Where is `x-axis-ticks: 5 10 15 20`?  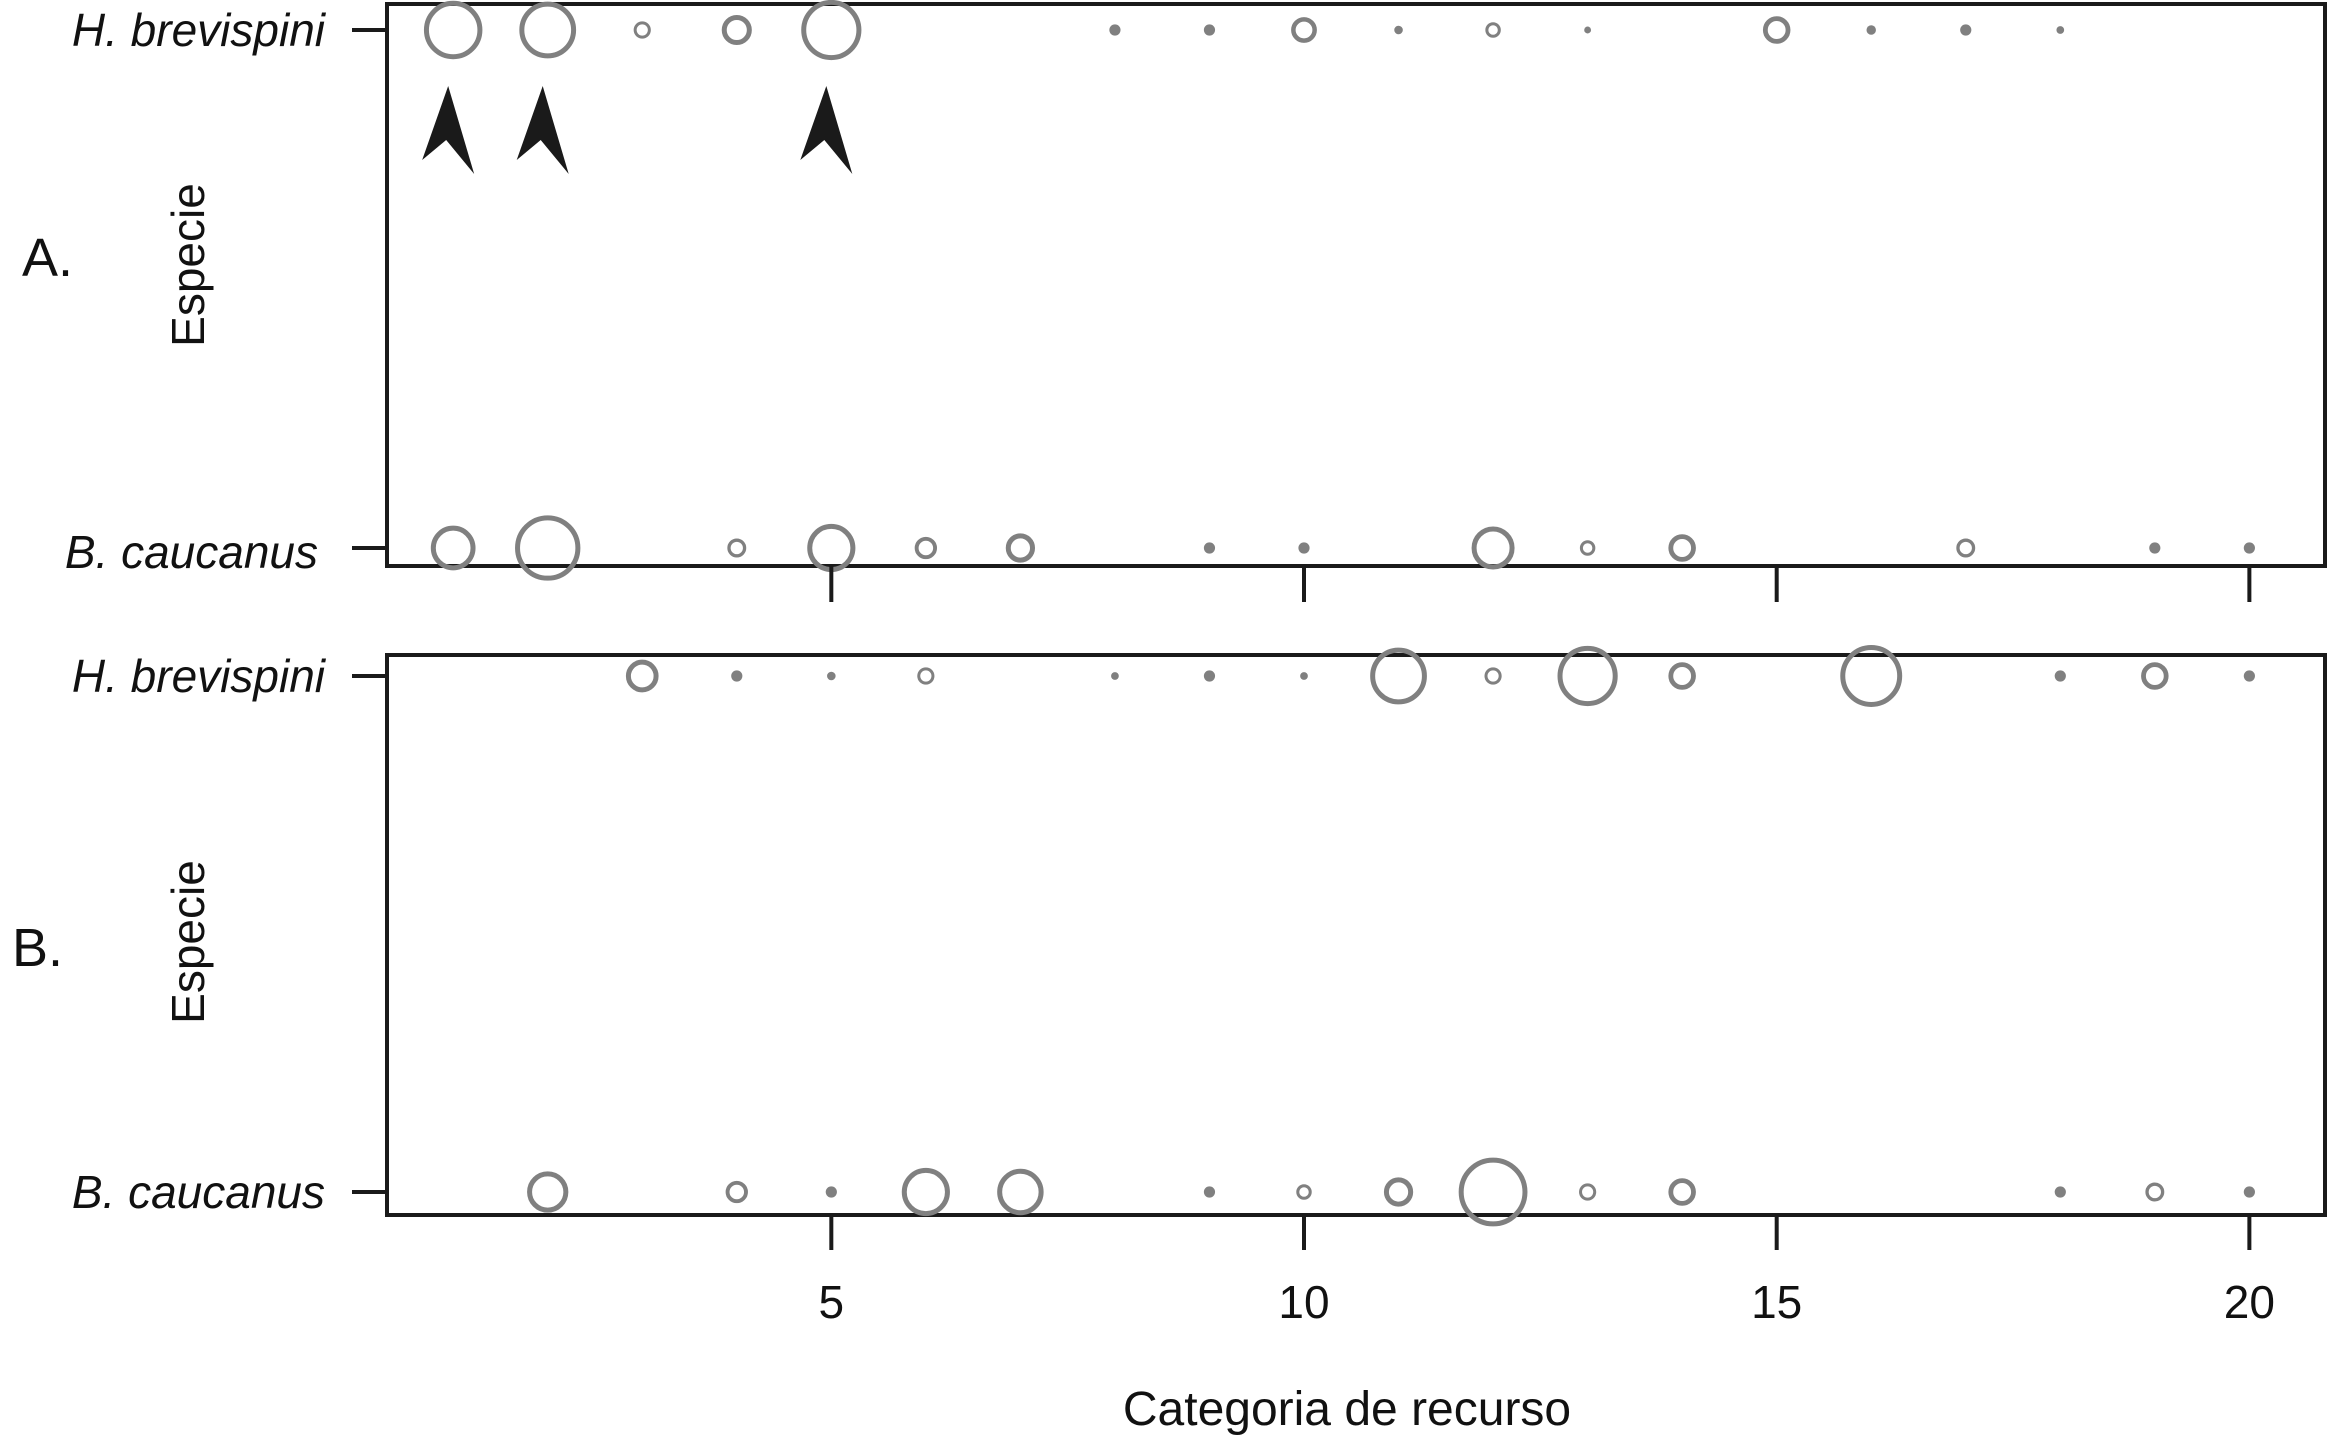 x-axis-ticks: 5 10 15 20 is located at coordinates (1547, 1271).